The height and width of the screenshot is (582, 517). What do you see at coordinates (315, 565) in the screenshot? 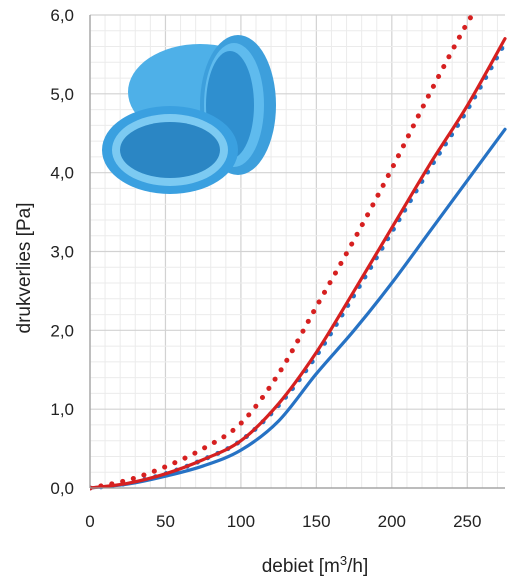
I see `x-axis-label: debiet [m3/h]` at bounding box center [315, 565].